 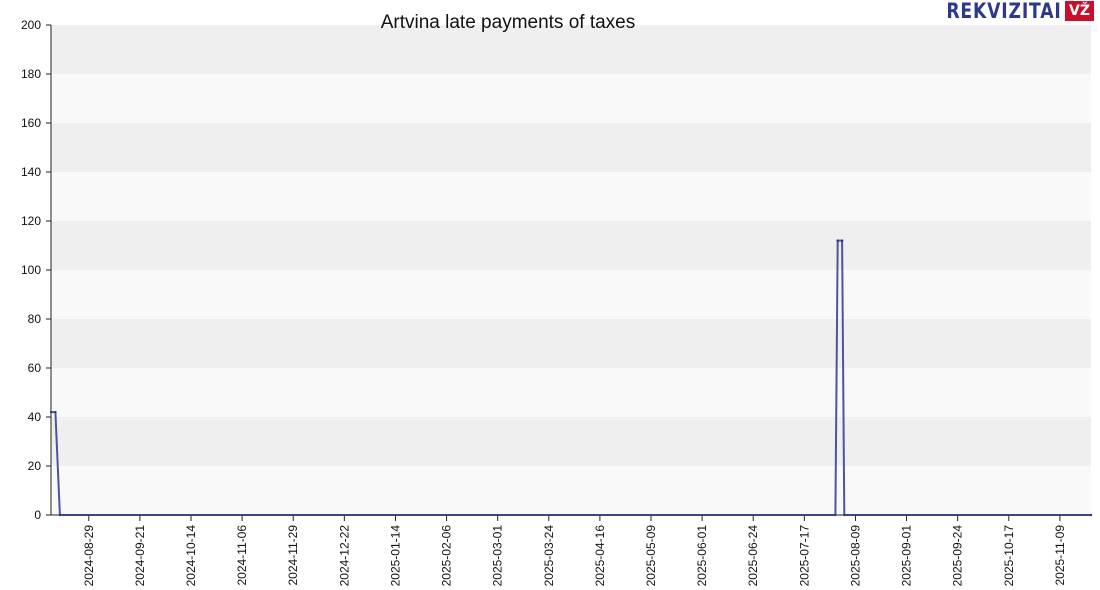 What do you see at coordinates (651, 556) in the screenshot?
I see `x-tick-label: 2025-05-09` at bounding box center [651, 556].